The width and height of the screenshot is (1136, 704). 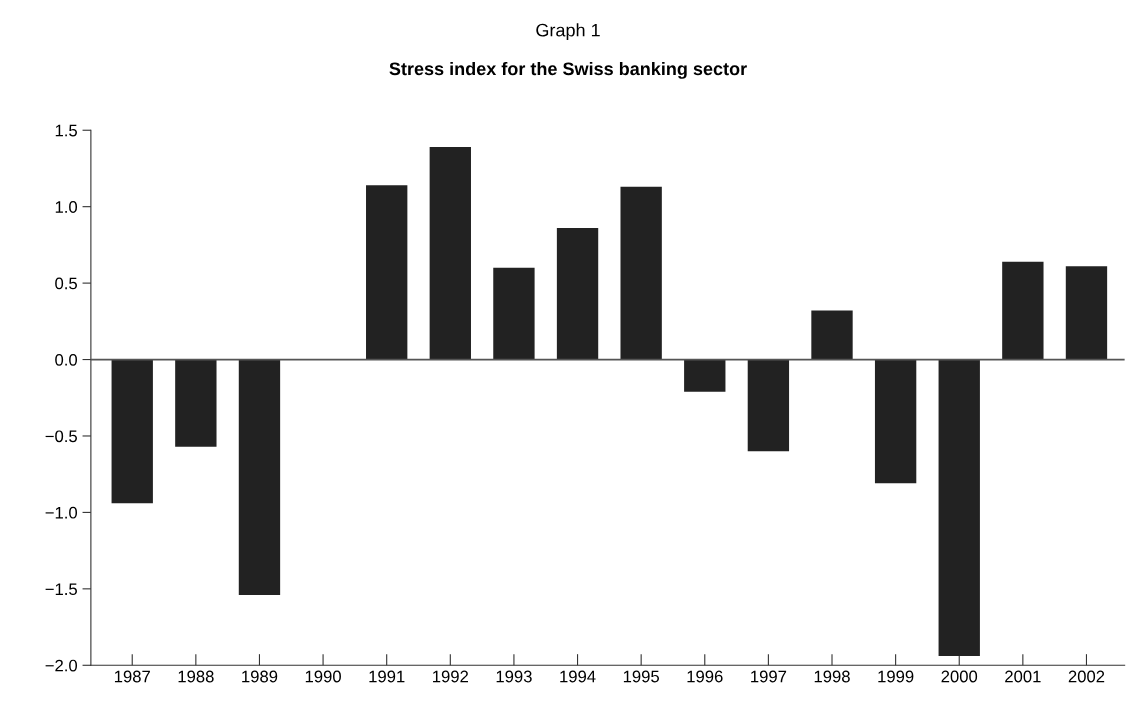 I want to click on y-tick-label: 1.0, so click(x=66, y=207).